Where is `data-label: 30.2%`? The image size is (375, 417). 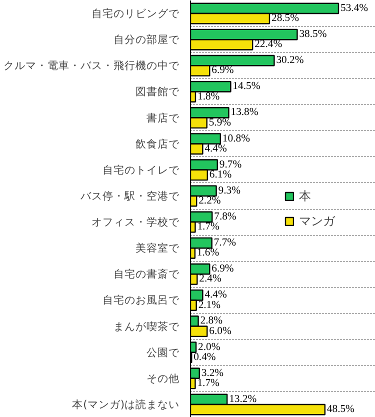
data-label: 30.2% is located at coordinates (290, 60).